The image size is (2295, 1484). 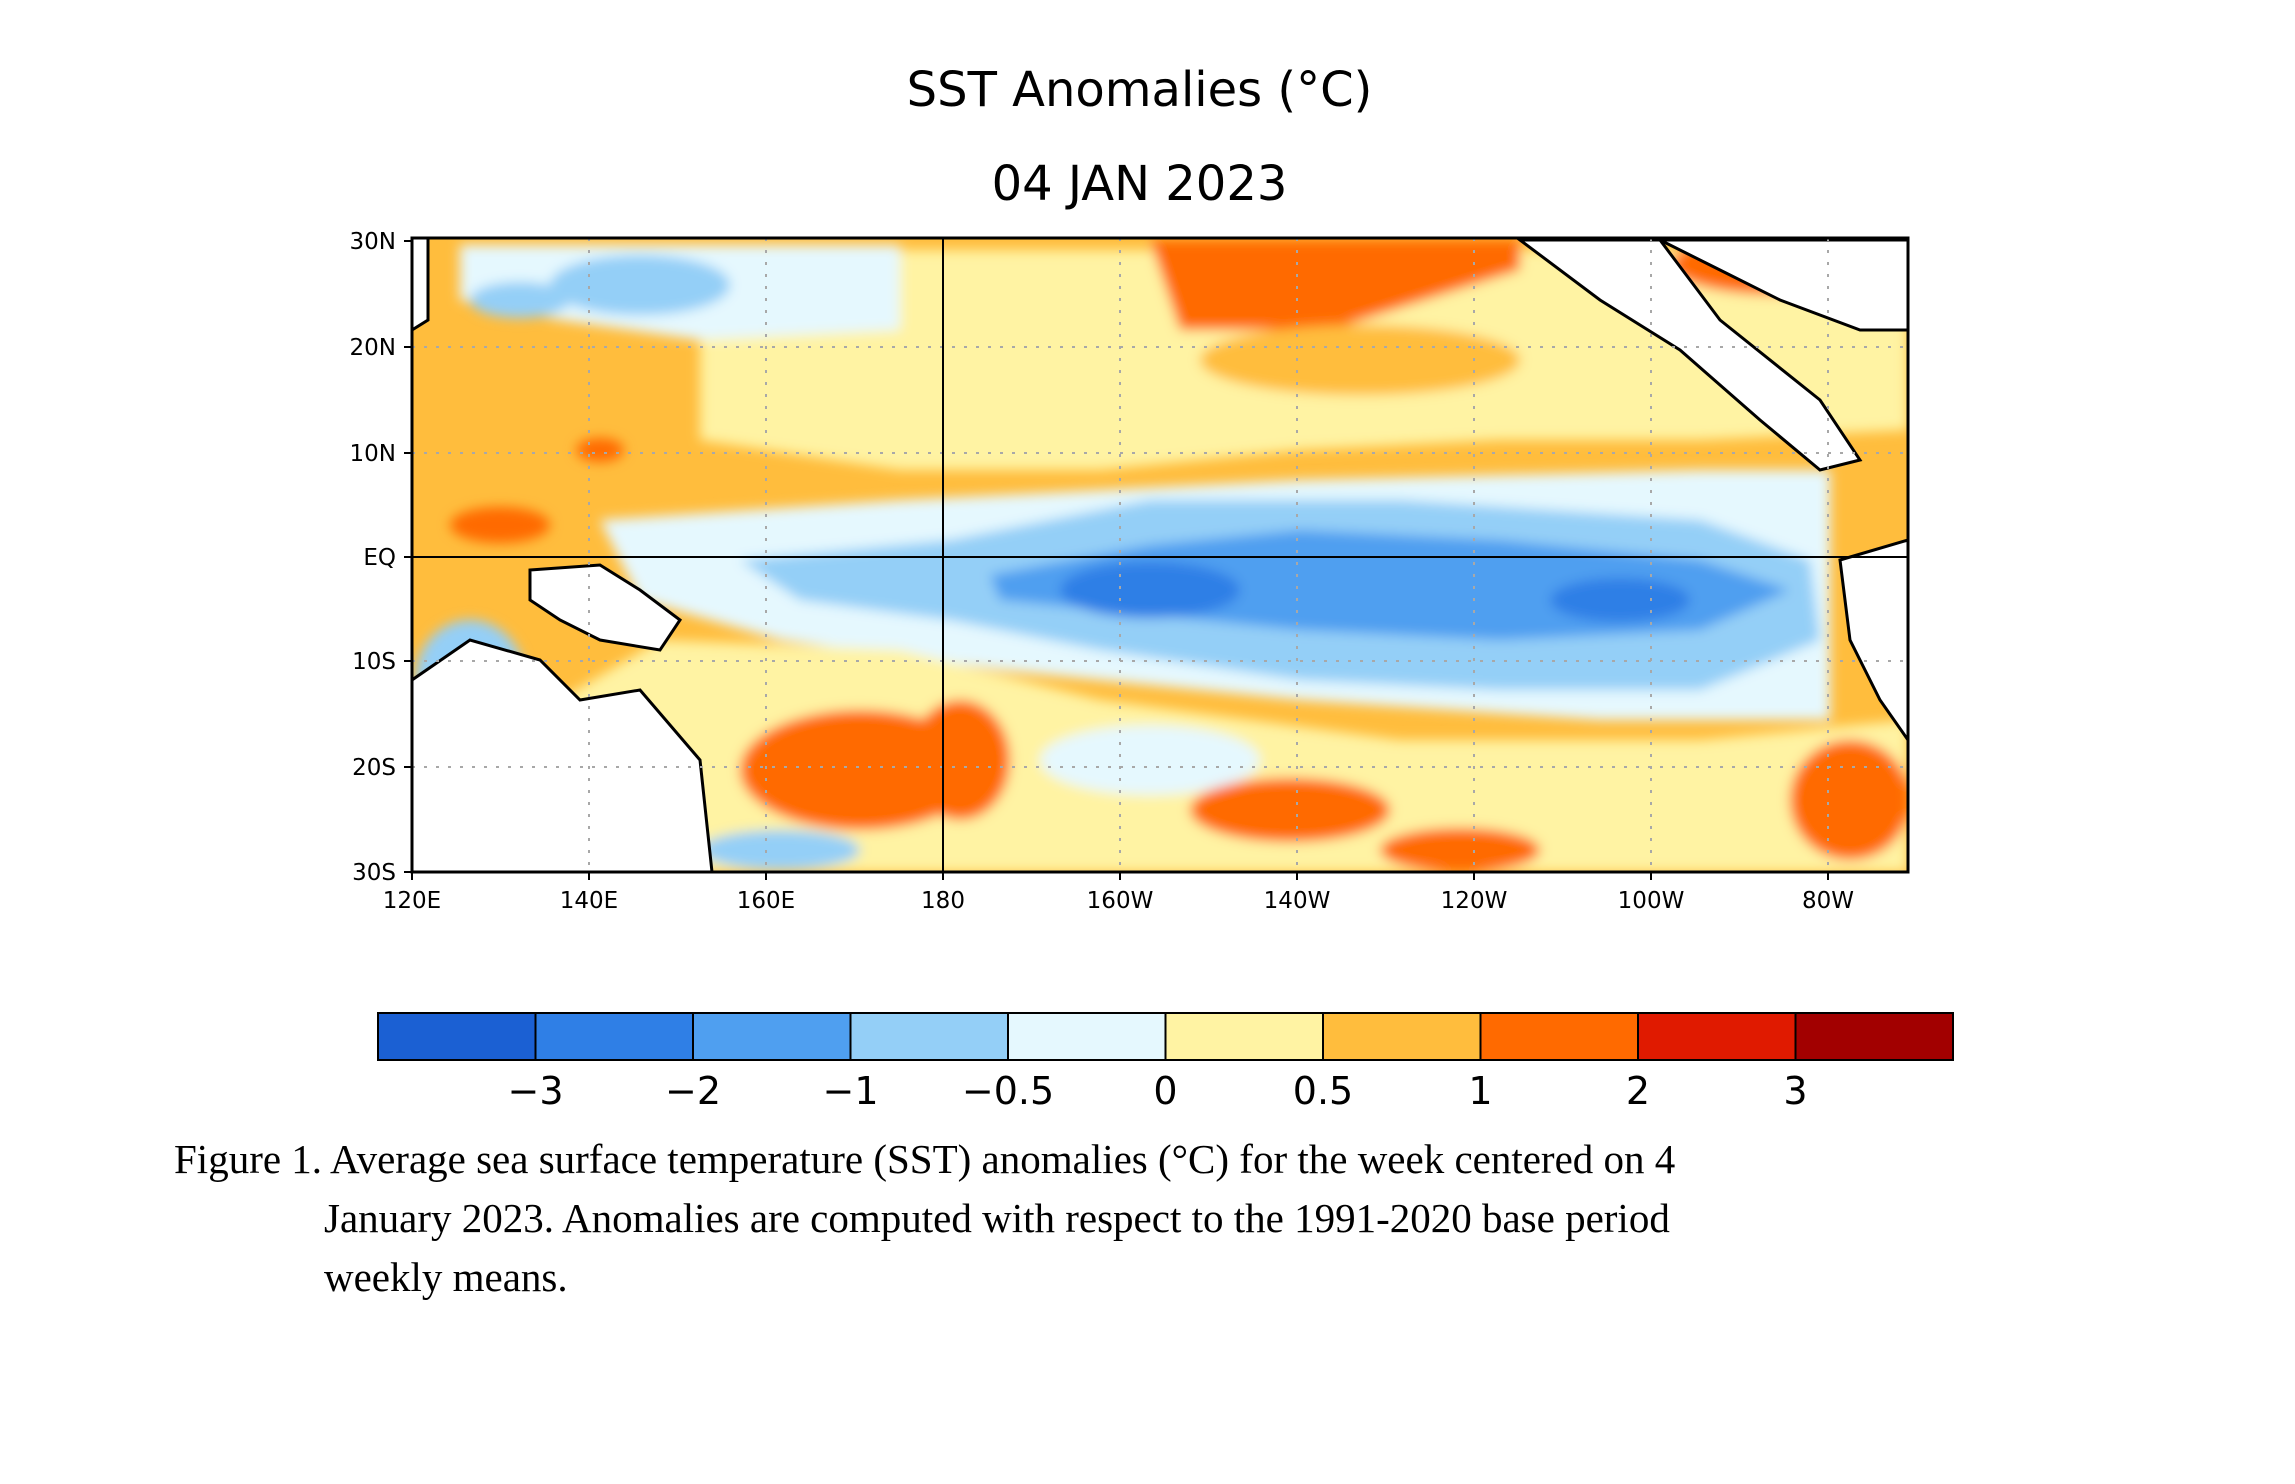 I want to click on colorbar-tick-label: −3, so click(x=535, y=1091).